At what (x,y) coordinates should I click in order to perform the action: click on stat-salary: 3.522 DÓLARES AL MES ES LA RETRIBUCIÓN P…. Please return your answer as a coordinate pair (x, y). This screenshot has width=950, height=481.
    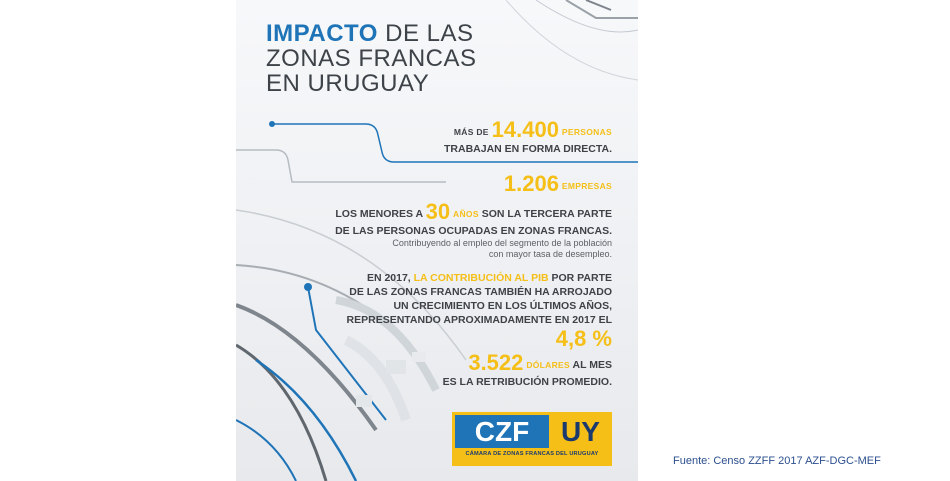
    Looking at the image, I should click on (527, 370).